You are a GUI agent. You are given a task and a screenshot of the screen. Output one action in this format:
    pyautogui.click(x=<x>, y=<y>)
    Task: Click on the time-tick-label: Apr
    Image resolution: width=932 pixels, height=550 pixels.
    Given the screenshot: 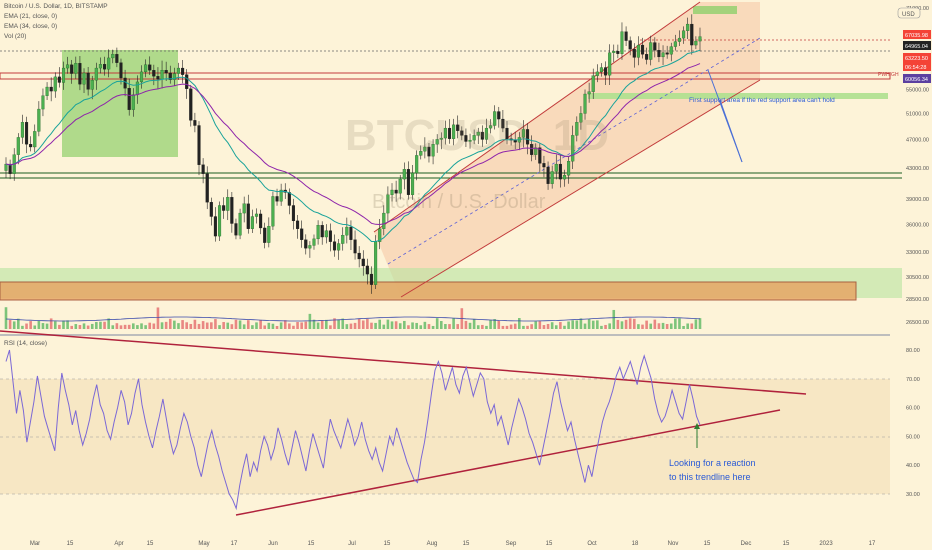 What is the action you would take?
    pyautogui.click(x=118, y=544)
    